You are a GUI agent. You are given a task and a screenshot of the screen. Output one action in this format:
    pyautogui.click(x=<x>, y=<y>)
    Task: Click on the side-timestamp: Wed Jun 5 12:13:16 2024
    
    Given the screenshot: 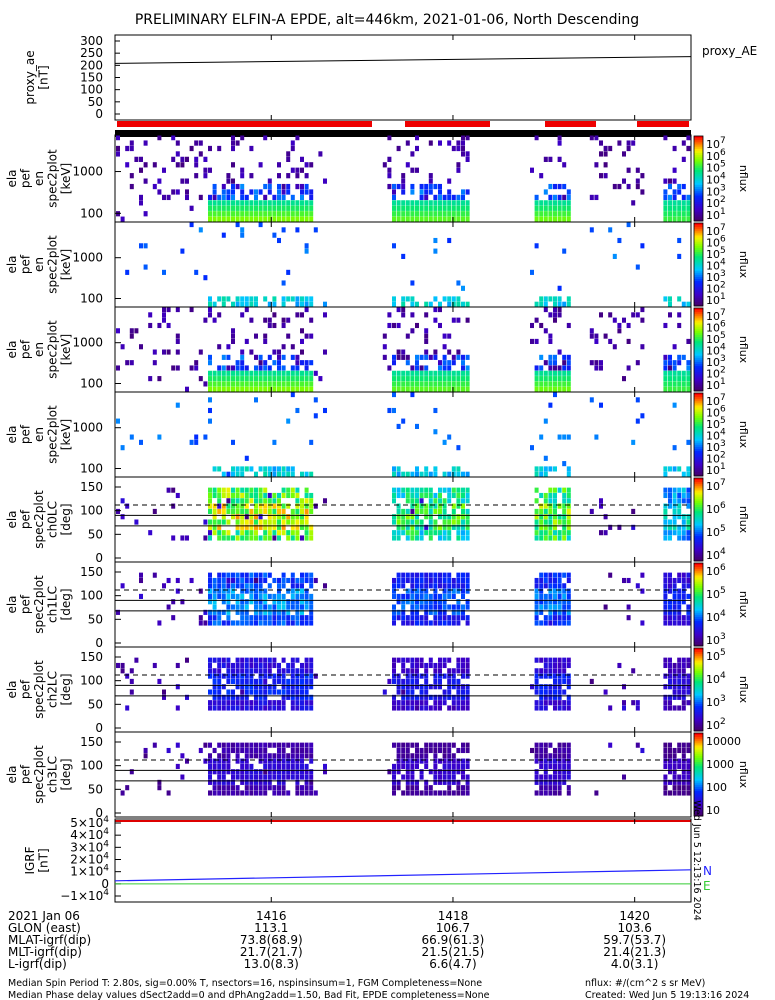 What is the action you would take?
    pyautogui.click(x=696, y=860)
    